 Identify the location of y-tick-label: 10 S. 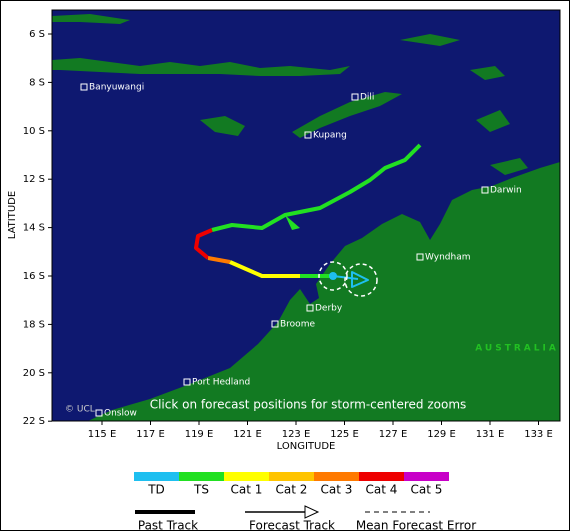
(34, 131).